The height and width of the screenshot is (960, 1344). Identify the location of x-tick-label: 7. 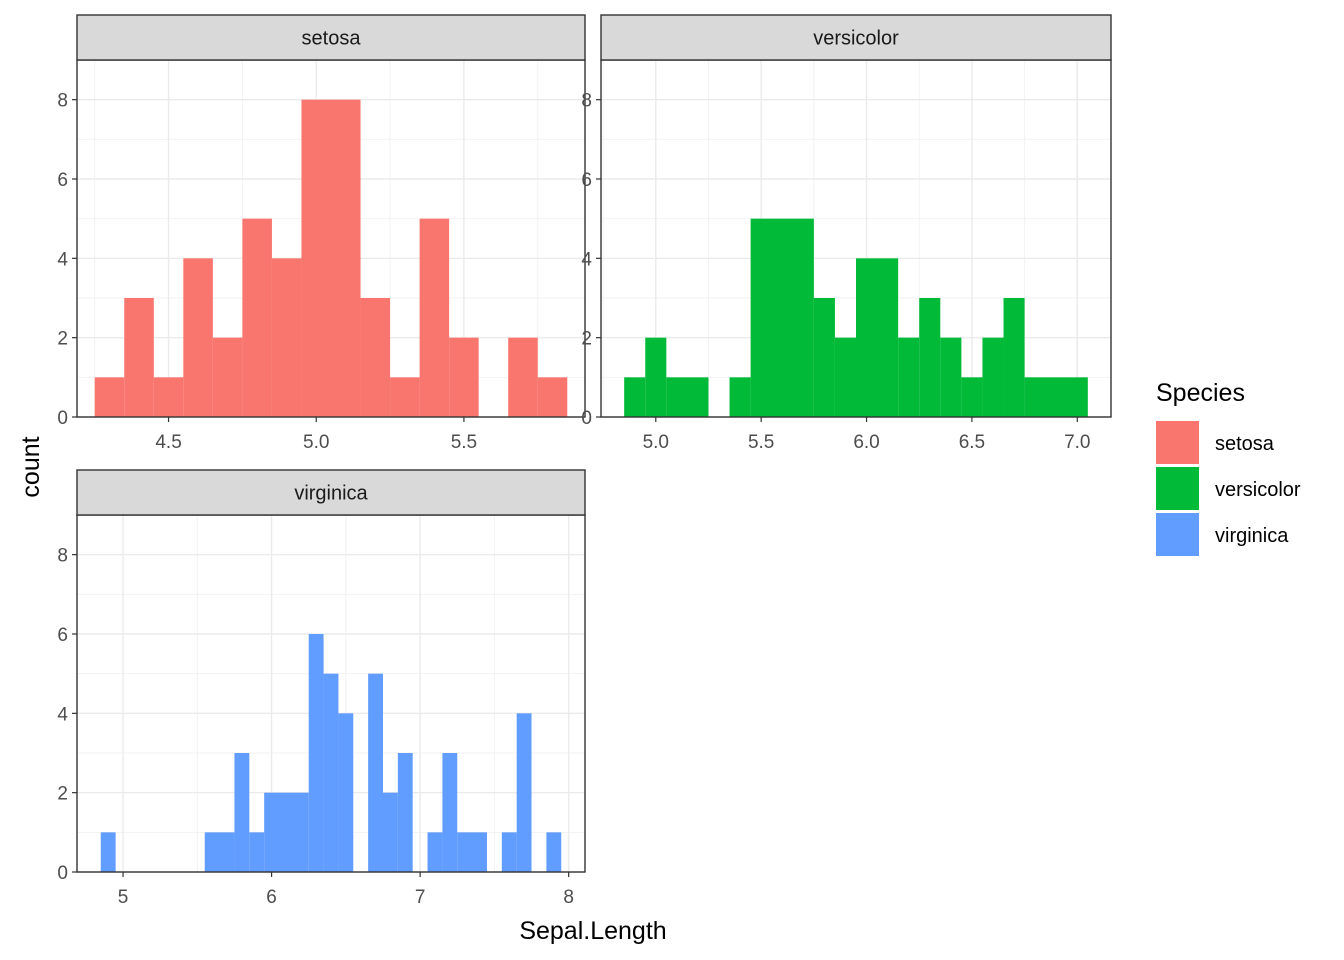
(420, 897).